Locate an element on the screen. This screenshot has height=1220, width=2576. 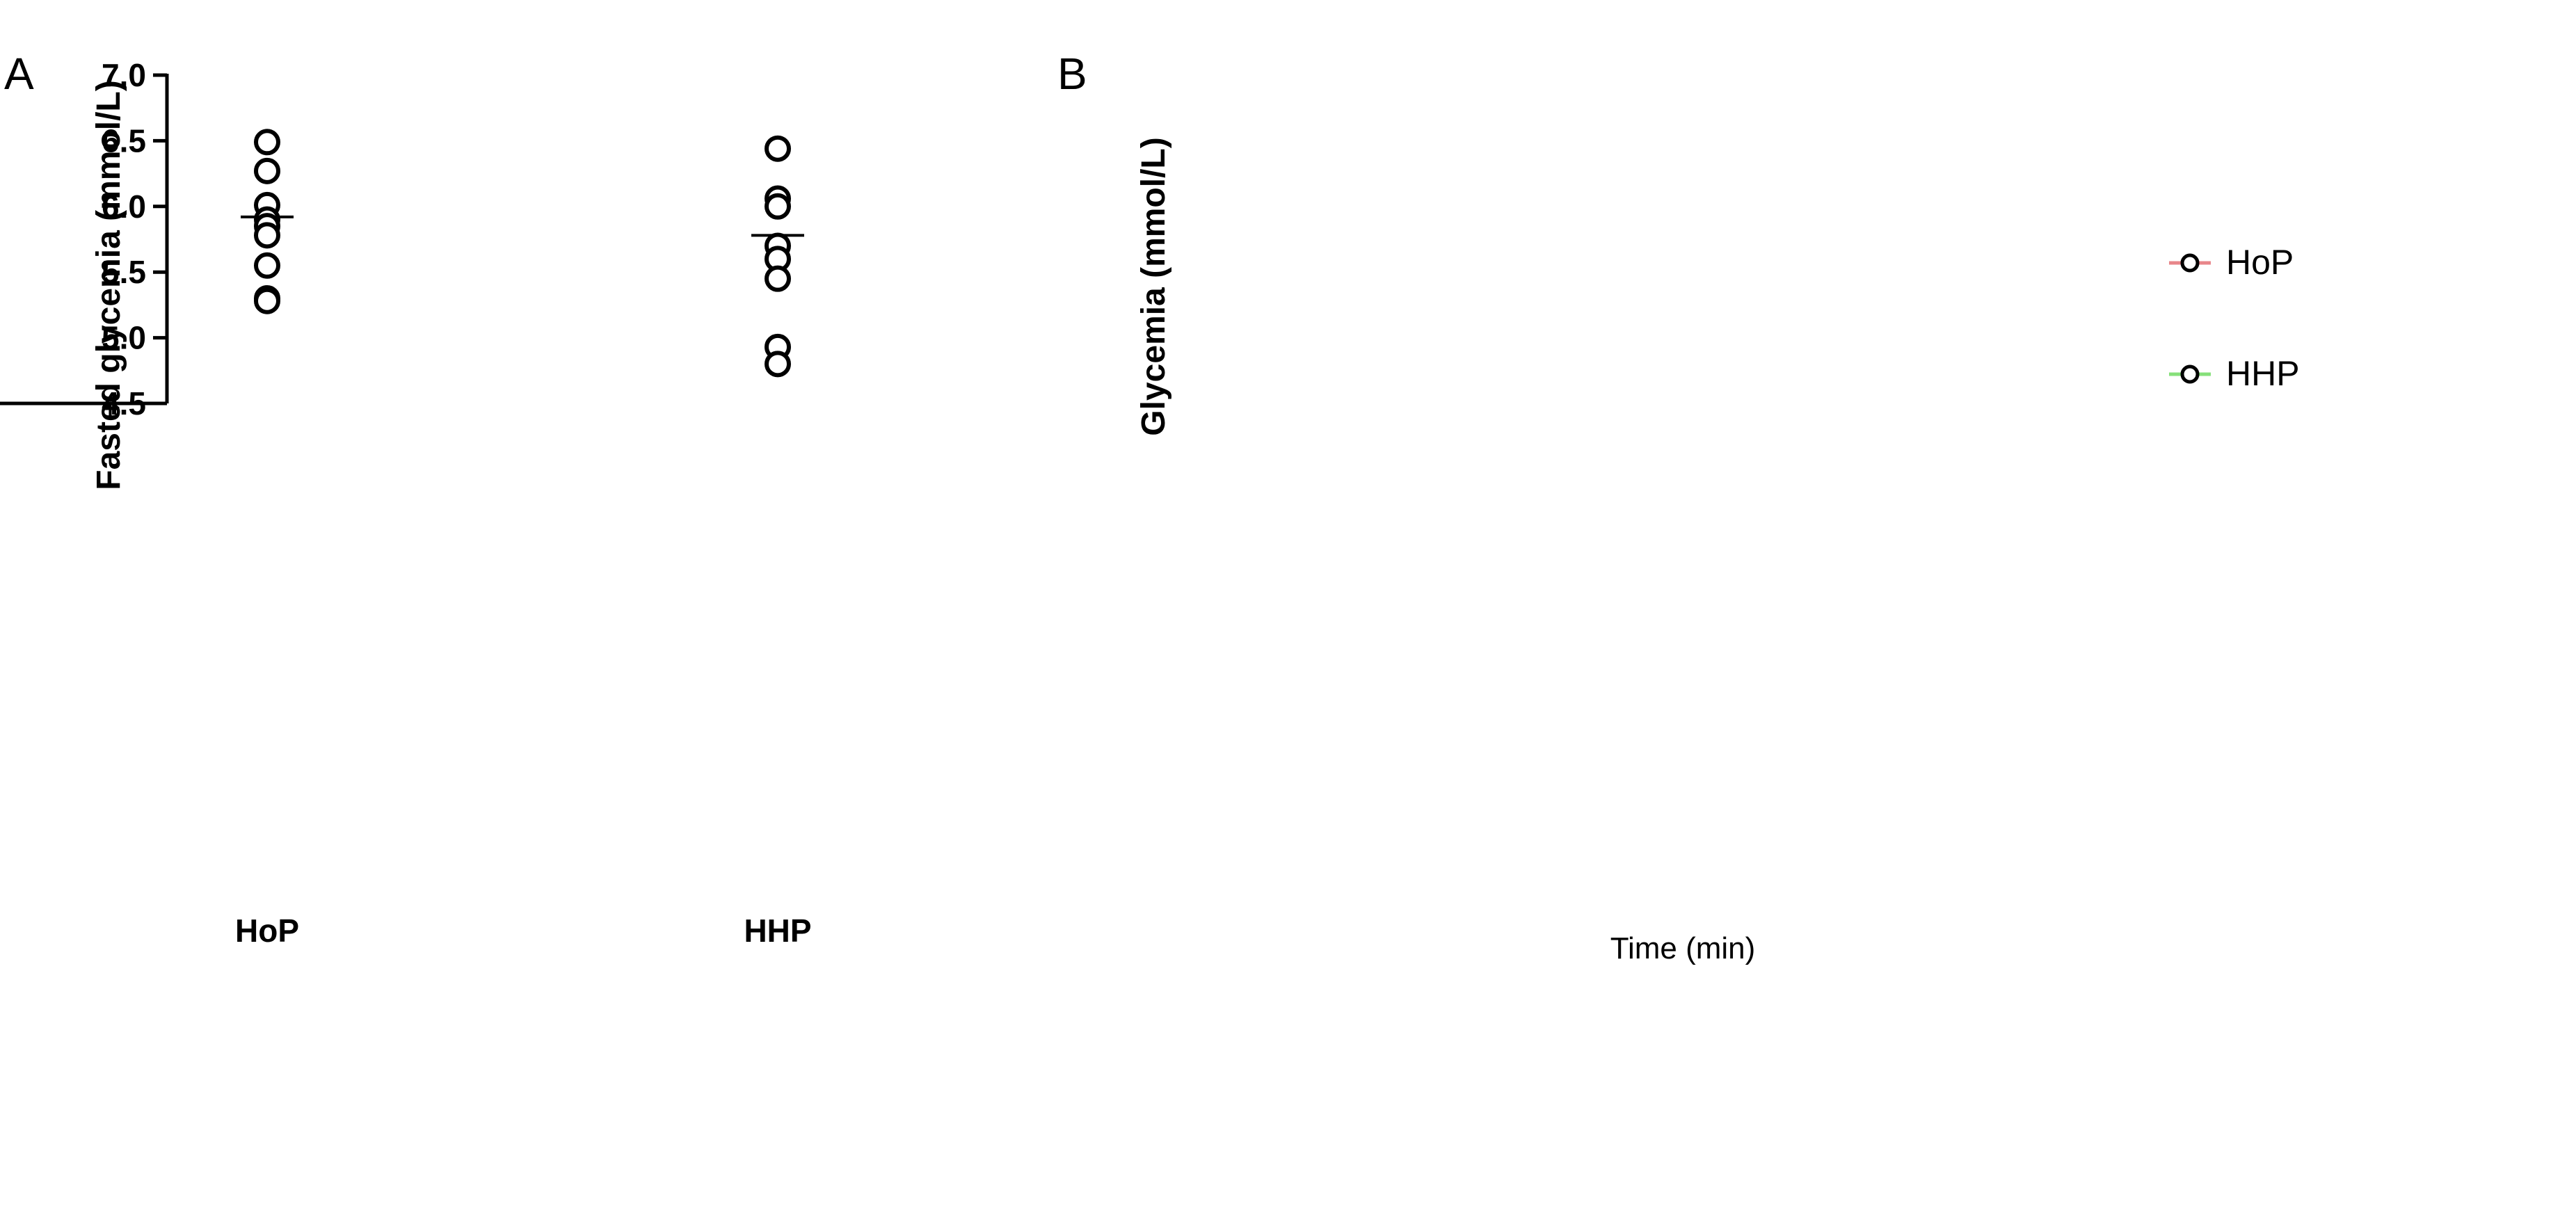
panel-b-xlabel: Time (min) is located at coordinates (1683, 948).